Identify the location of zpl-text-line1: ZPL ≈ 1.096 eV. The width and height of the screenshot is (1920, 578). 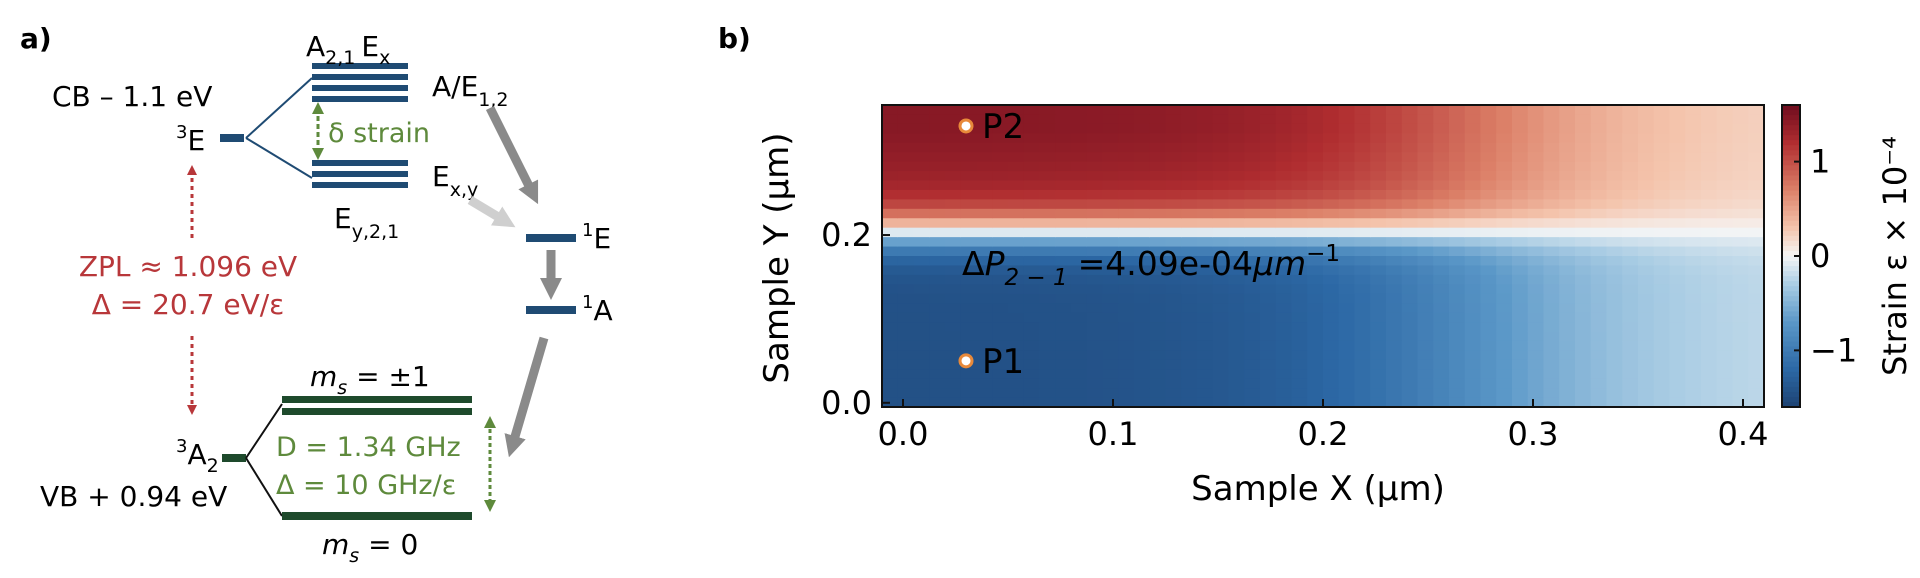
(188, 266).